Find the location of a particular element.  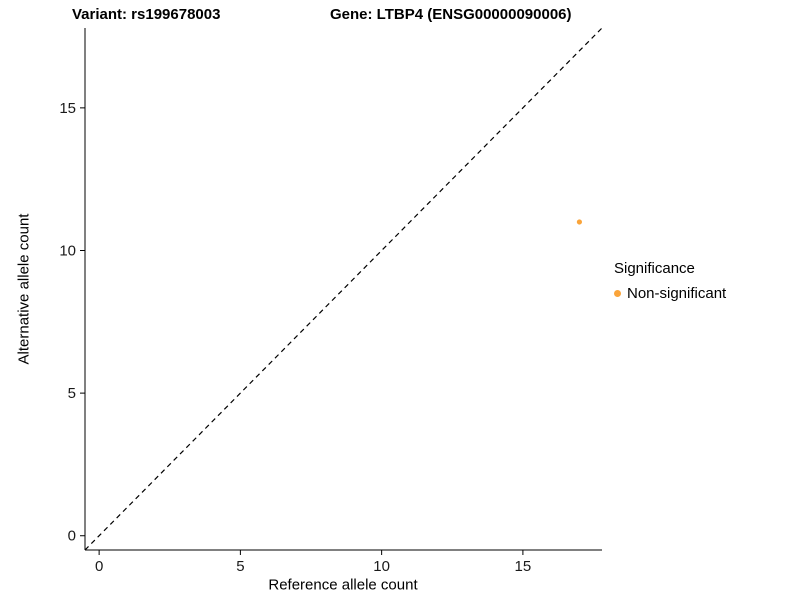

legend-title: Significance is located at coordinates (654, 268).